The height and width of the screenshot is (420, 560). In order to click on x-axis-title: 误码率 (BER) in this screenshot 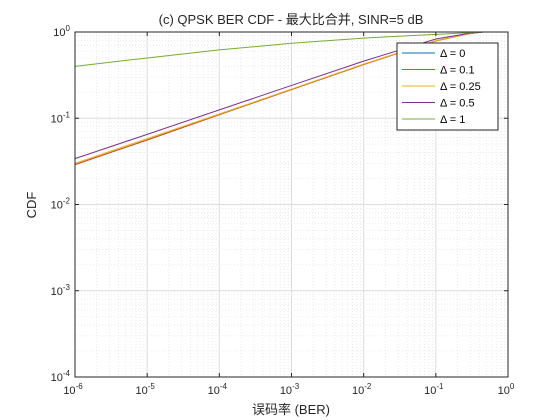, I will do `click(291, 409)`.